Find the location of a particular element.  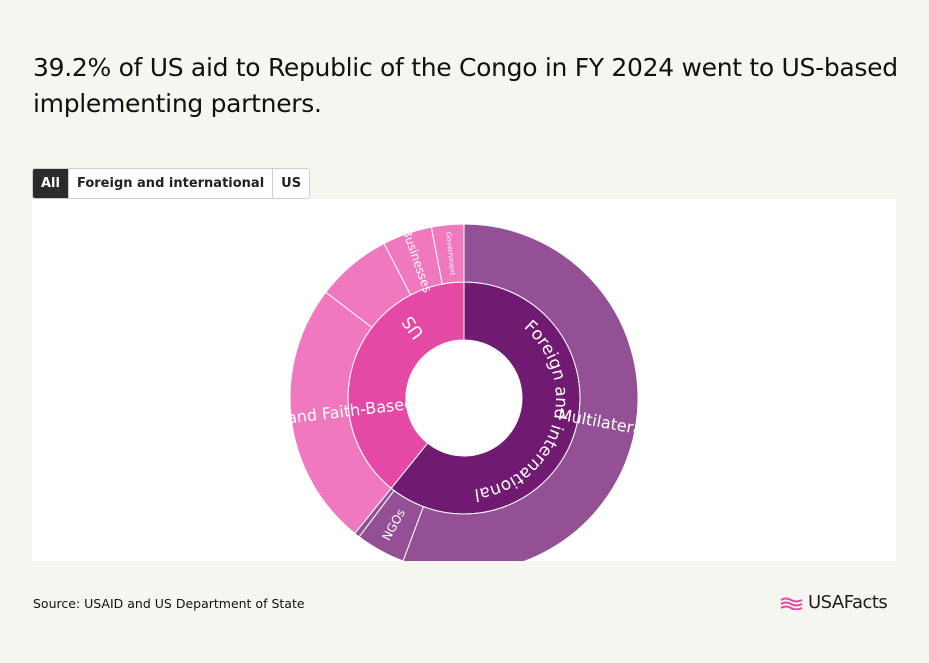

outer-segment-church-and-faith-based is located at coordinates (340, 413).